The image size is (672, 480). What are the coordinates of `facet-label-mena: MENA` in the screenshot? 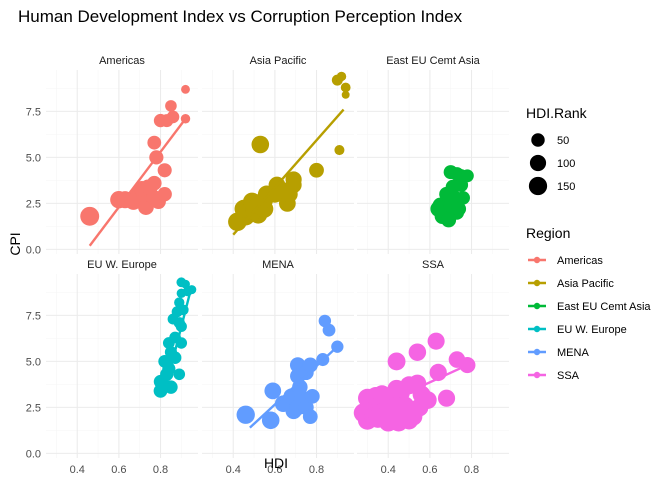 It's located at (278, 265).